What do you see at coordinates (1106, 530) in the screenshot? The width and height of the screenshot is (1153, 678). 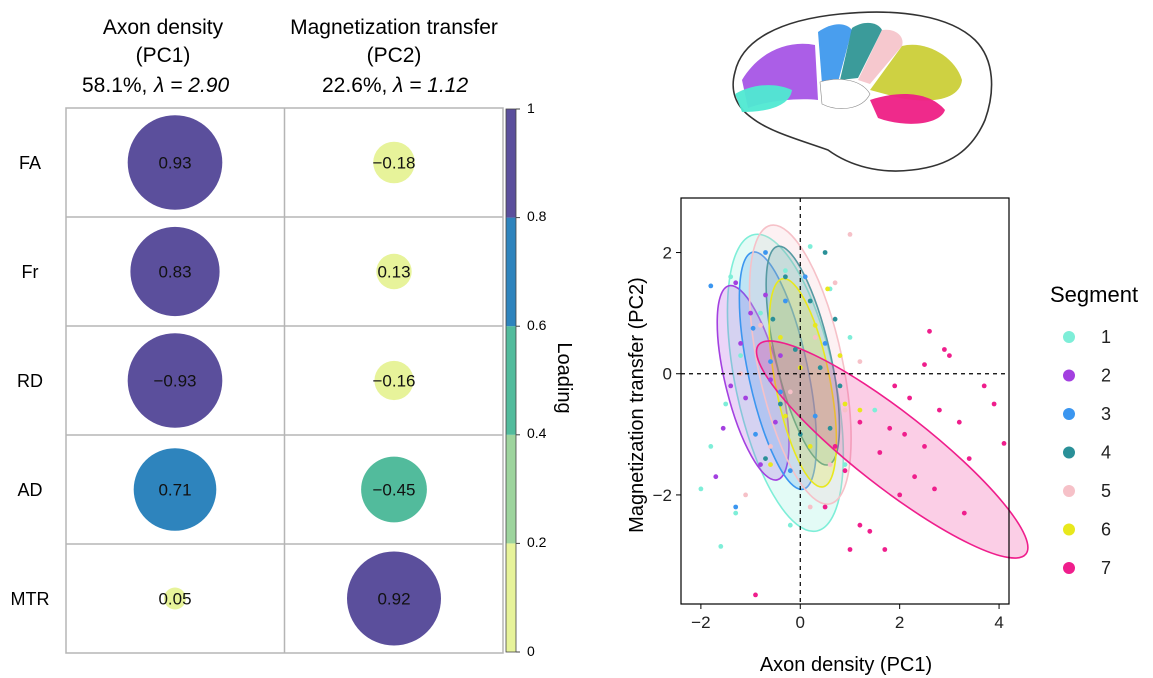 I see `legend-label: 6` at bounding box center [1106, 530].